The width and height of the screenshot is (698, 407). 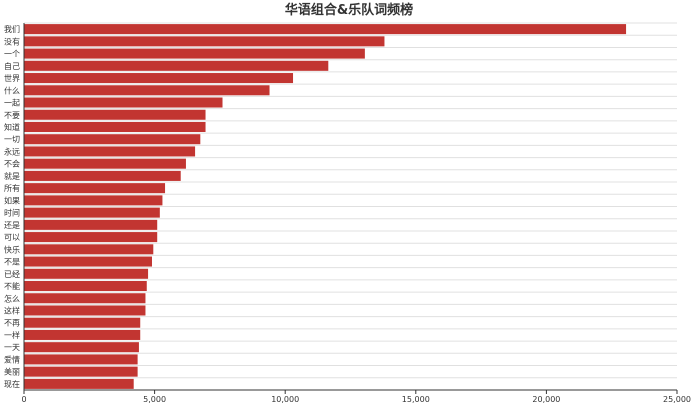 What do you see at coordinates (12, 286) in the screenshot?
I see `category-label: 不能` at bounding box center [12, 286].